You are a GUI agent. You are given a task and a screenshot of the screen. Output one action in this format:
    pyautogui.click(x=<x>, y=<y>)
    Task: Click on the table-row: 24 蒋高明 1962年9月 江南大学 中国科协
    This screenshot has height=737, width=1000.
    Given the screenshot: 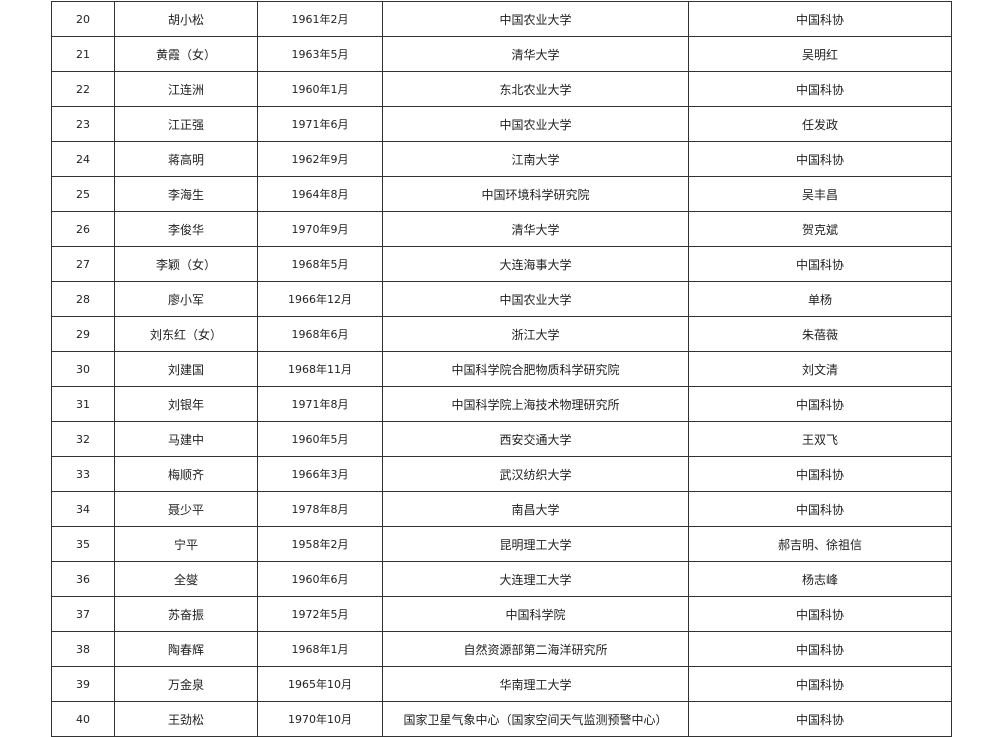 What is the action you would take?
    pyautogui.click(x=501, y=159)
    